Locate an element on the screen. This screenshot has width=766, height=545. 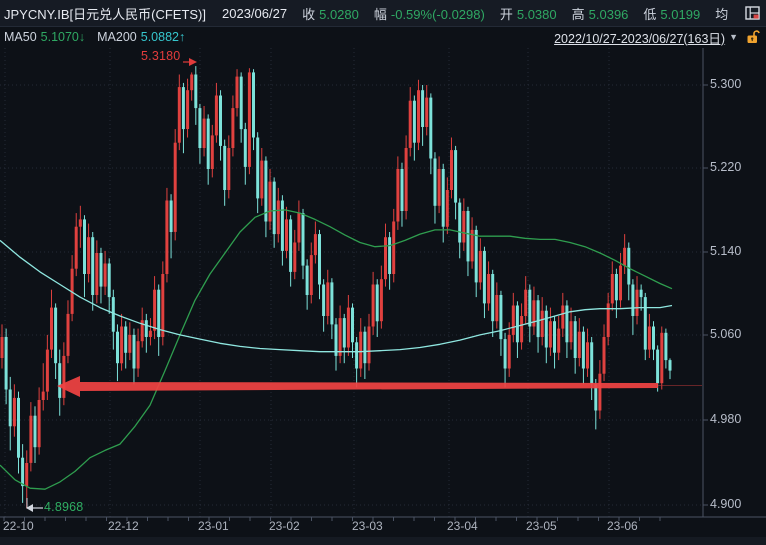
chevron-down-icon: ▼ is located at coordinates (733, 37).